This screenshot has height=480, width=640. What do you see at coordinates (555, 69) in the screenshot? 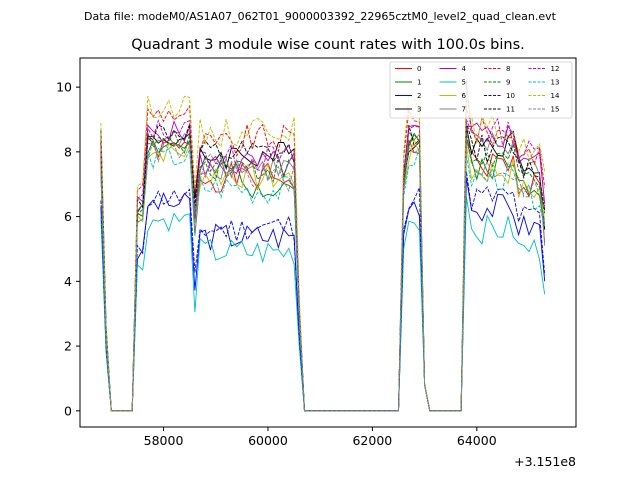
I see `legend-label-12: 12` at bounding box center [555, 69].